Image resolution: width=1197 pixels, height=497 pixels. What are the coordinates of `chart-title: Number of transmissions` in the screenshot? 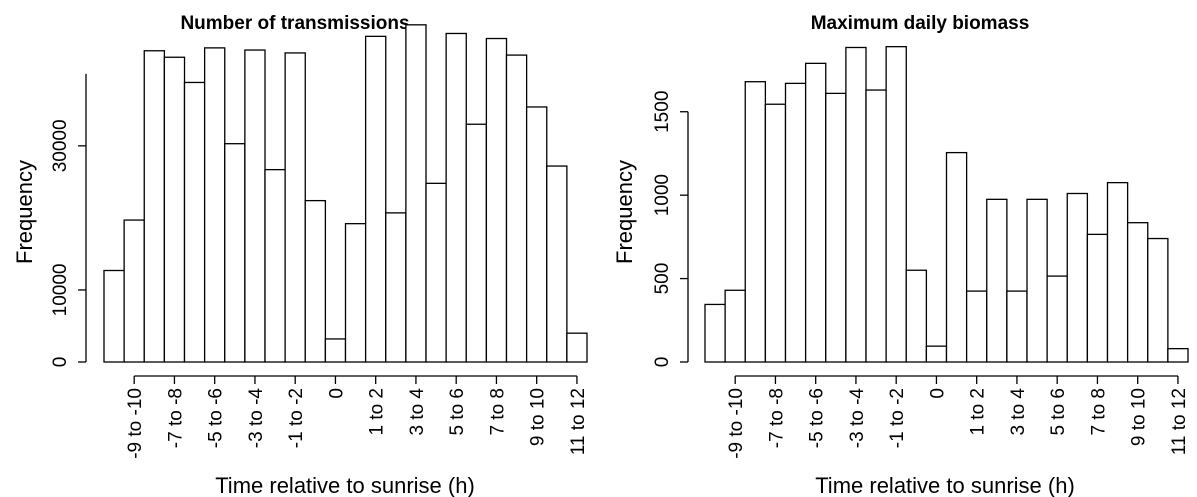 It's located at (294, 23).